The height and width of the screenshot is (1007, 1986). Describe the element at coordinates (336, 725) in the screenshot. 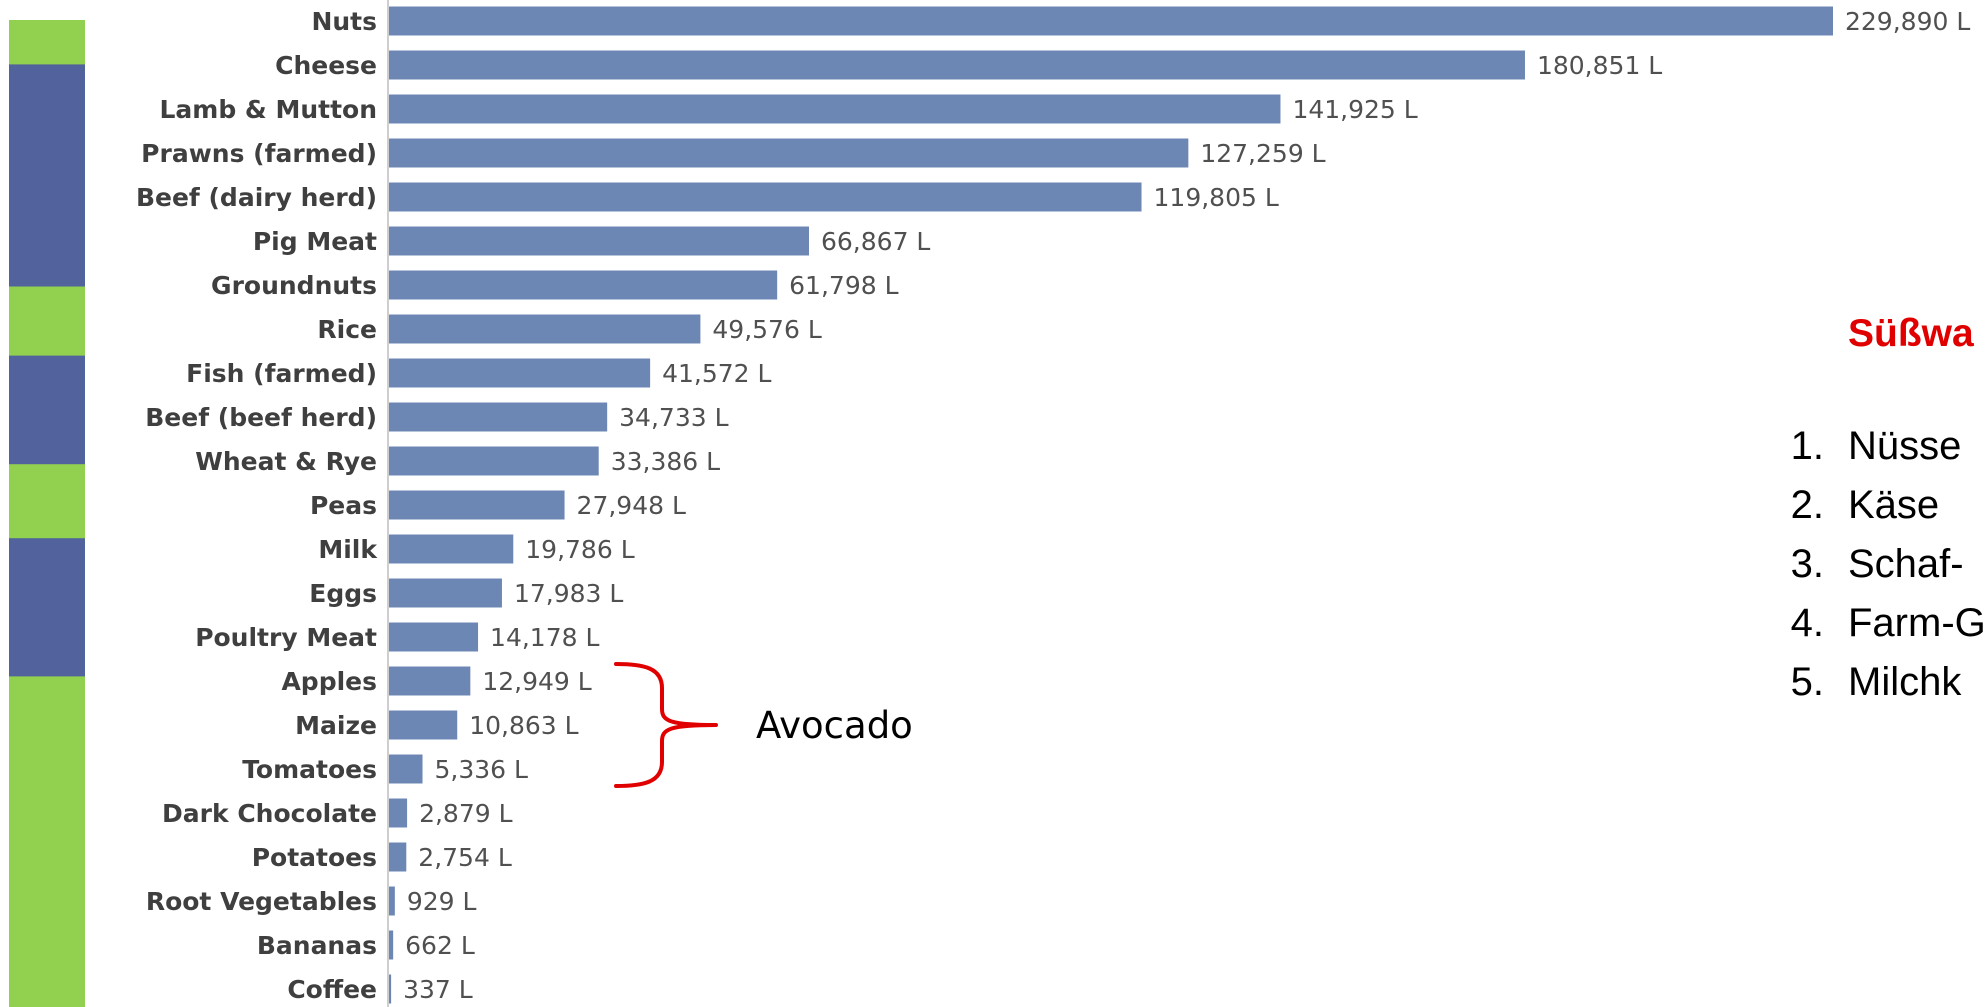

I see `category-label: Maize` at that location.